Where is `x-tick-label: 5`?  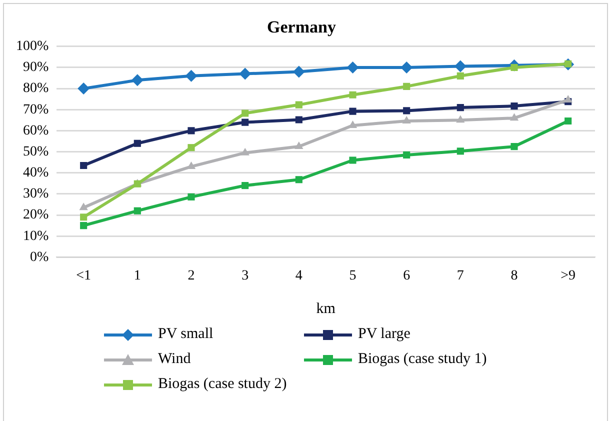
x-tick-label: 5 is located at coordinates (352, 276).